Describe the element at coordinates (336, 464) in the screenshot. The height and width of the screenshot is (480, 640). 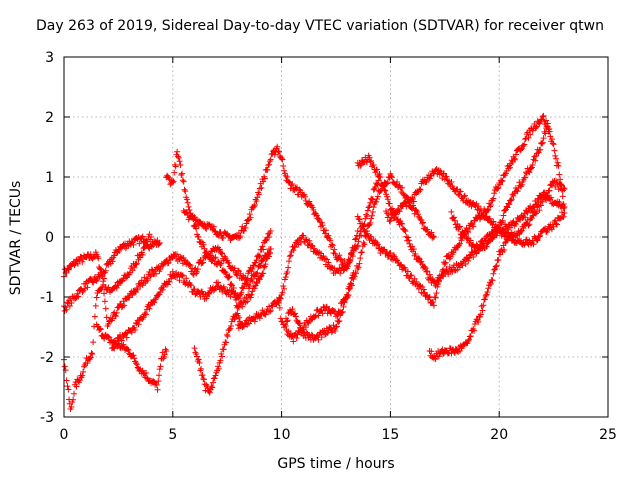
I see `x-axis-label: GPS time / hours` at that location.